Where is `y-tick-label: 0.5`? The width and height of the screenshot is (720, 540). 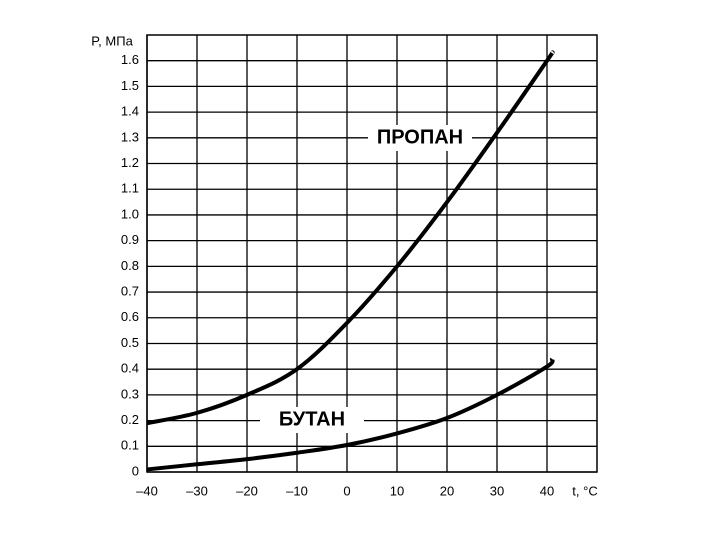 y-tick-label: 0.5 is located at coordinates (130, 342).